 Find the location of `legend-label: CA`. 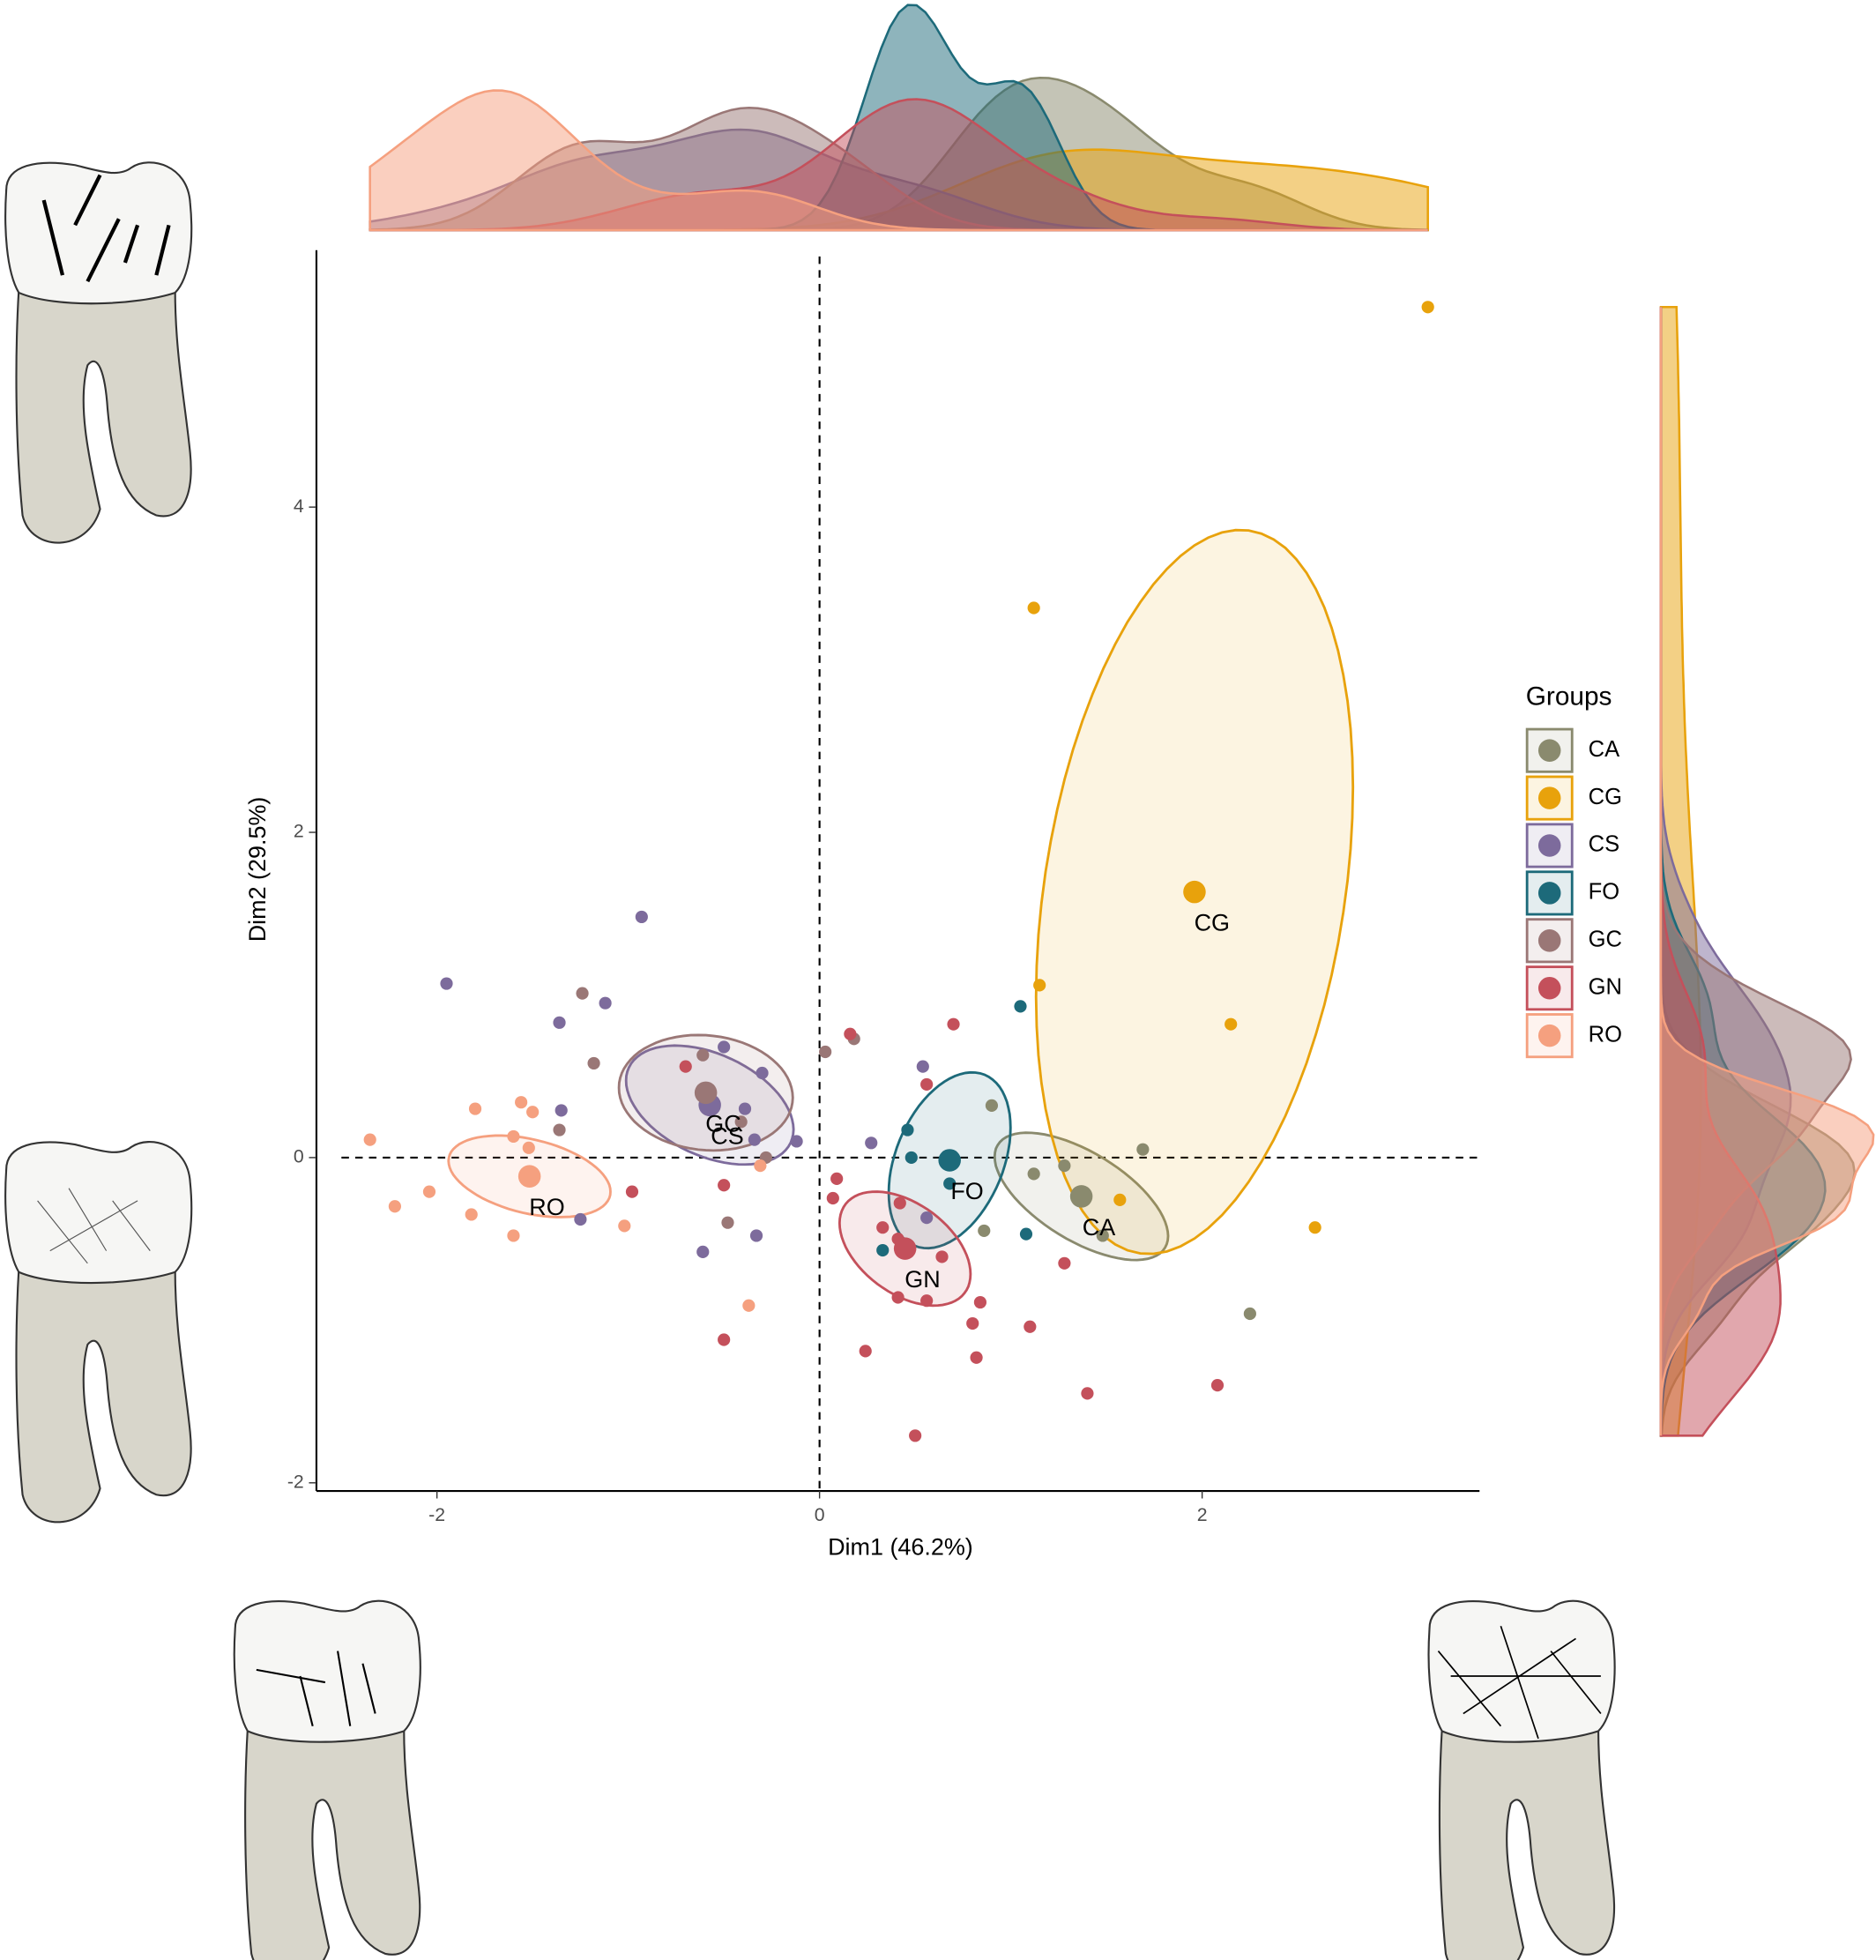

legend-label: CA is located at coordinates (1604, 749).